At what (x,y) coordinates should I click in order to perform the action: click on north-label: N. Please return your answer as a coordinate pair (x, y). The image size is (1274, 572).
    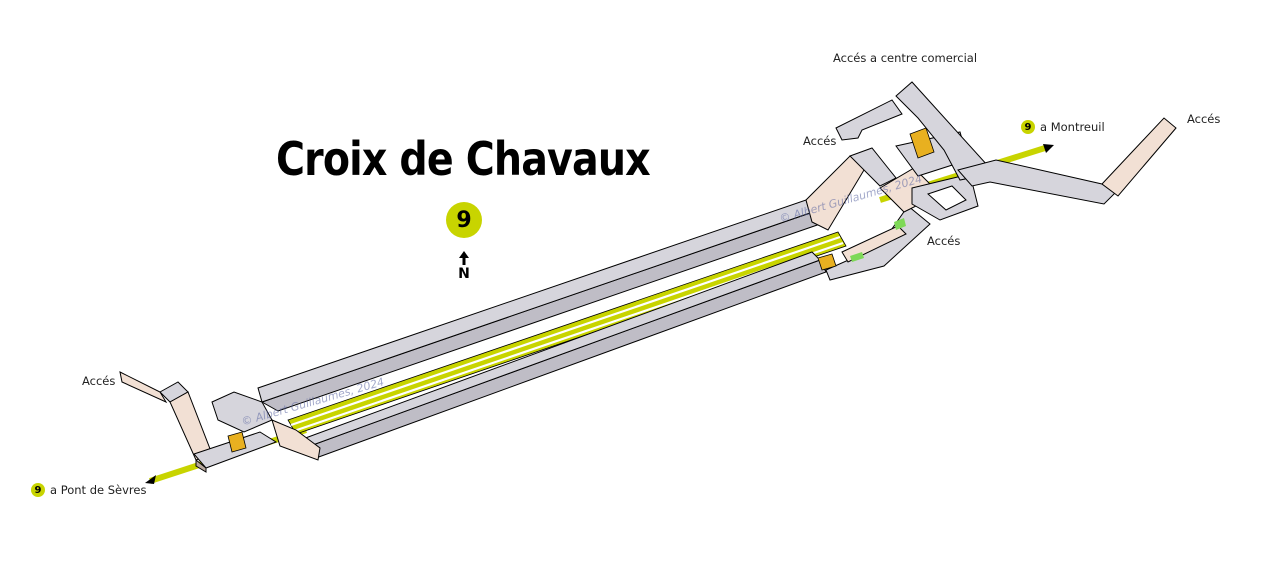
    Looking at the image, I should click on (464, 274).